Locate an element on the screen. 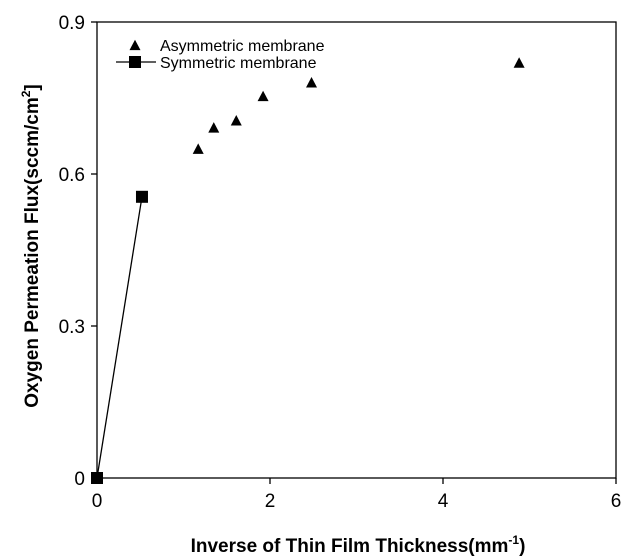  legend-label-asymmetric: Asymmetric membrane is located at coordinates (242, 46).